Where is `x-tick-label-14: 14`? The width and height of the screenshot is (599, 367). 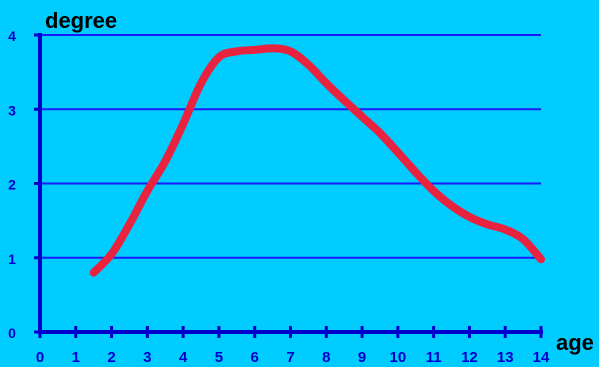
x-tick-label-14: 14 is located at coordinates (541, 357).